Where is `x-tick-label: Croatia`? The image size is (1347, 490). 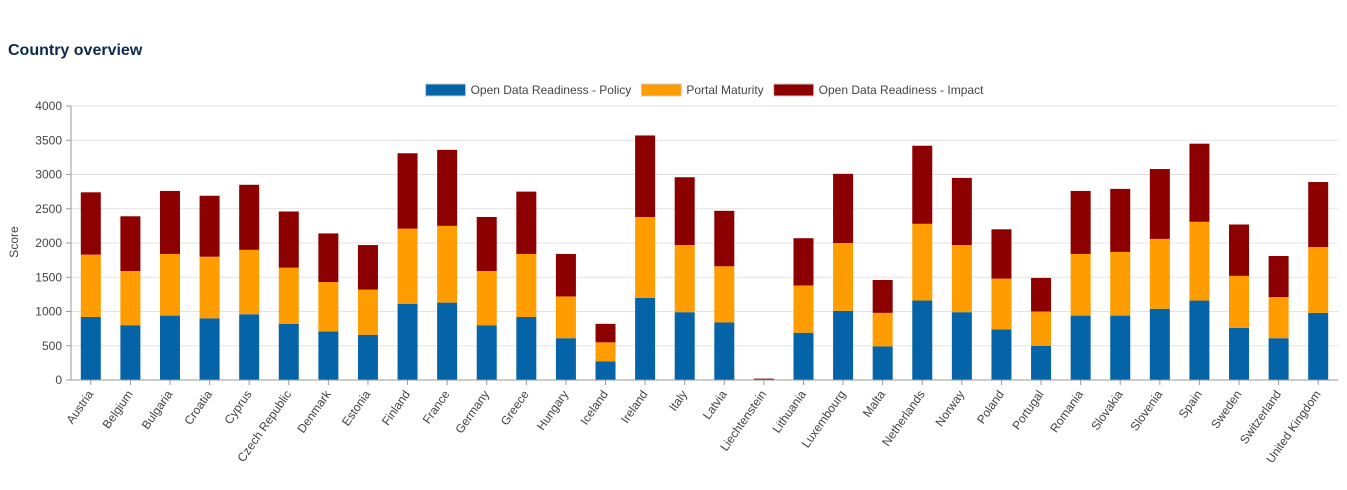
x-tick-label: Croatia is located at coordinates (198, 407).